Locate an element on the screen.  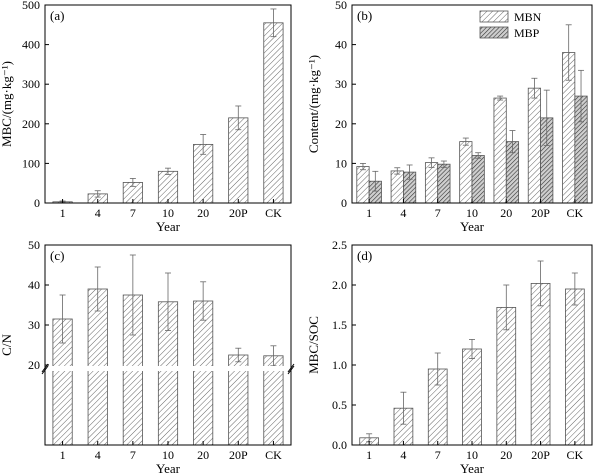
y-tick-label: 500 is located at coordinates (31, 6).